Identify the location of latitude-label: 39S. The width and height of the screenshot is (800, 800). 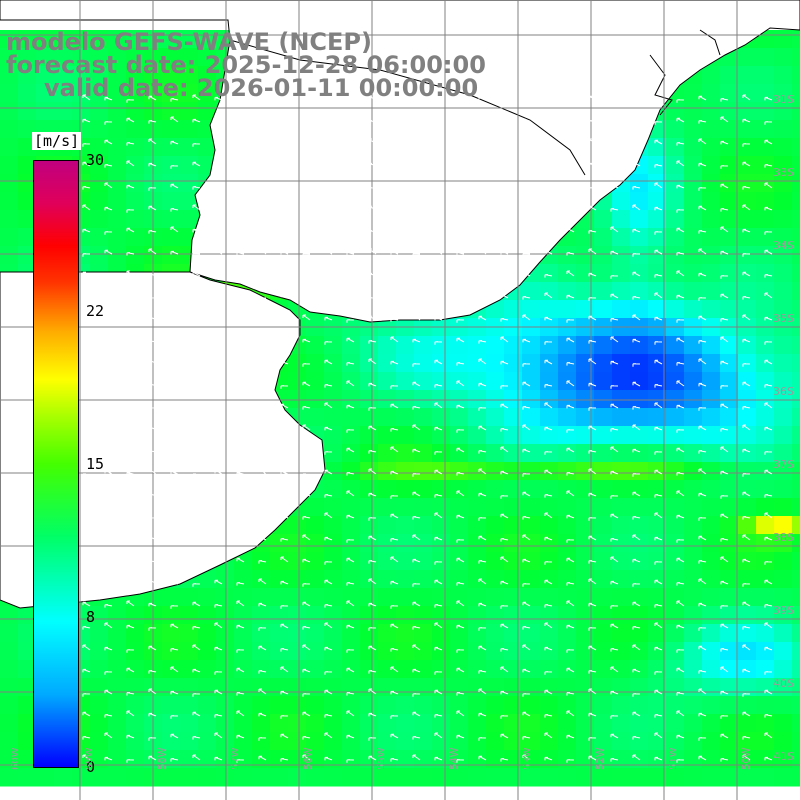
(783, 610).